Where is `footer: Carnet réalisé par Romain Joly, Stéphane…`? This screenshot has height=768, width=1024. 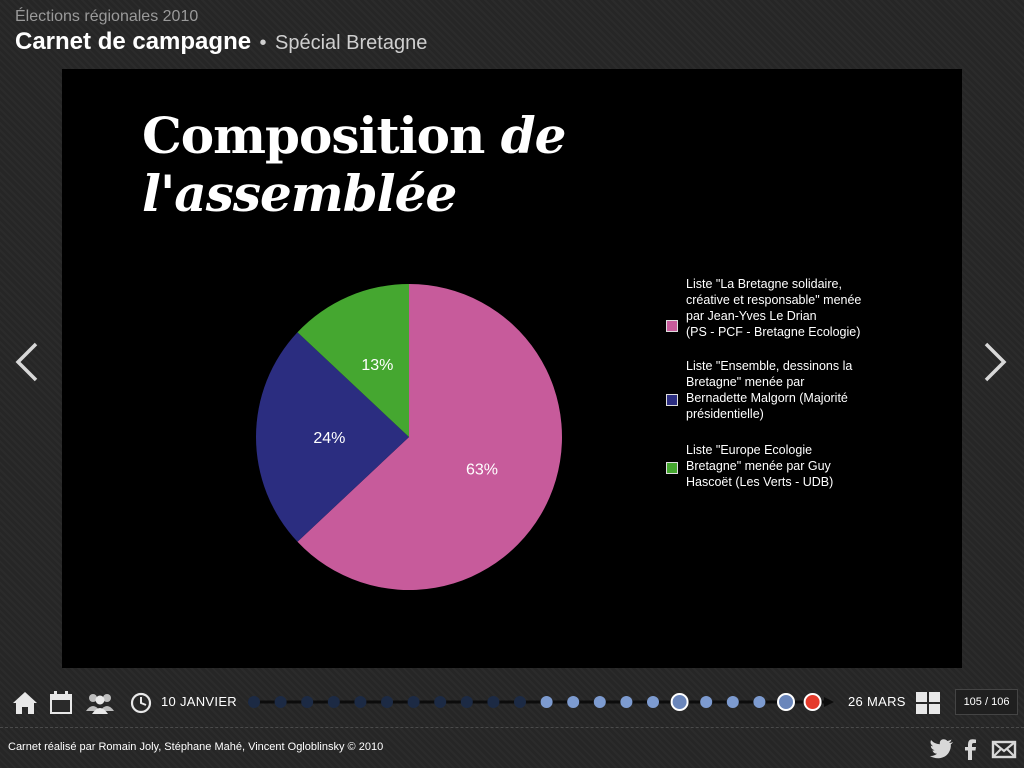
footer: Carnet réalisé par Romain Joly, Stéphane… is located at coordinates (512, 749).